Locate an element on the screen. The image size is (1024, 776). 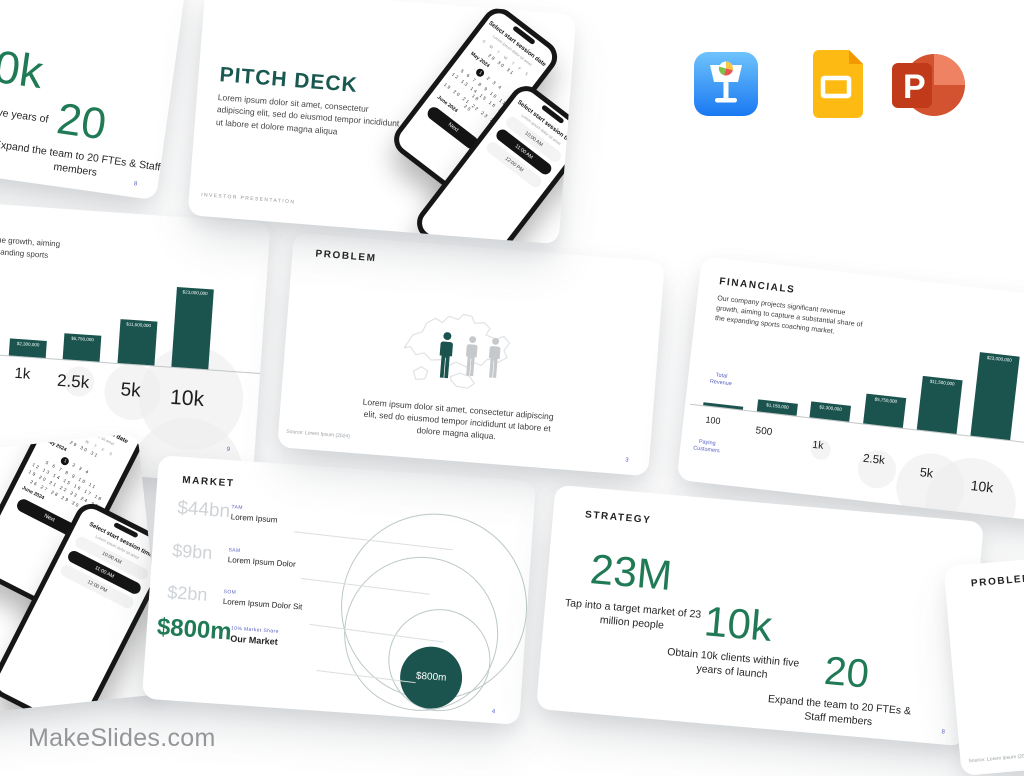
strategy-metric-23m: 23M is located at coordinates (631, 572).